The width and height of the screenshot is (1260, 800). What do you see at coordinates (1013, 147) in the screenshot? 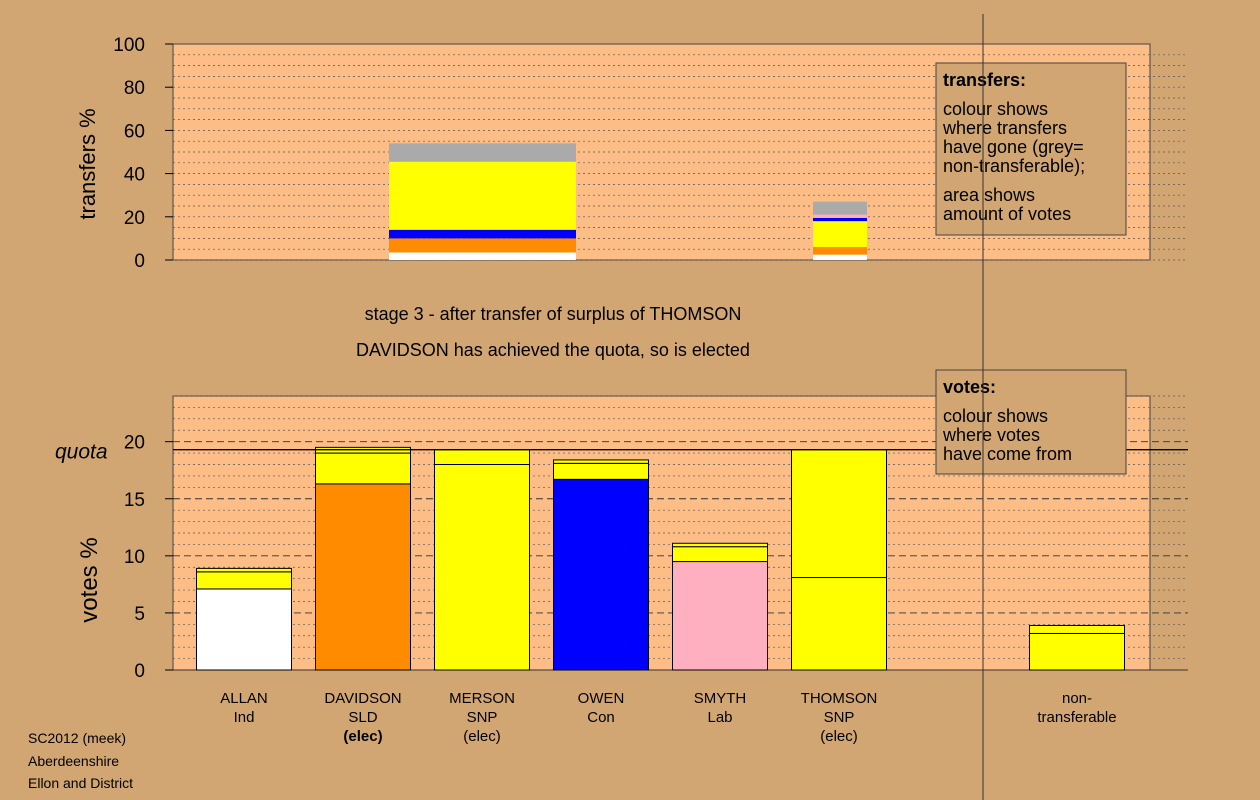
I see `transfers-legend-line: have gone (grey=` at bounding box center [1013, 147].